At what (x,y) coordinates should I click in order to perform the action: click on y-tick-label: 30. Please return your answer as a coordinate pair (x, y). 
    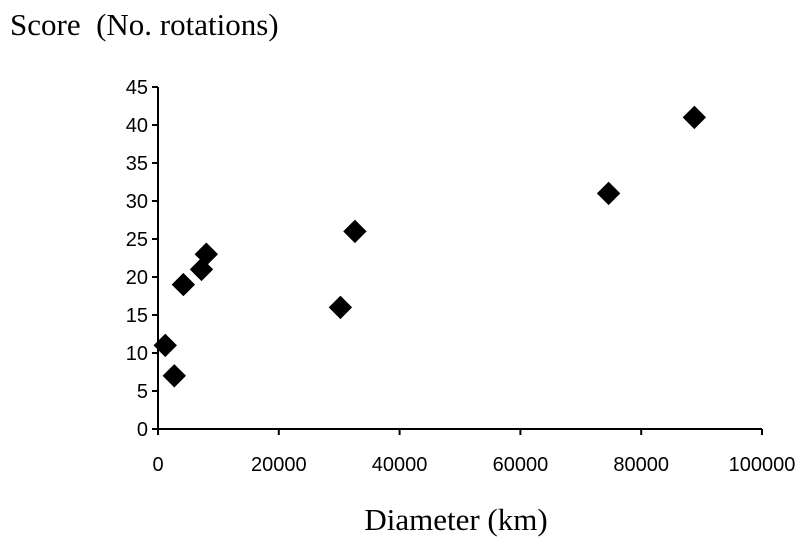
    Looking at the image, I should click on (137, 202).